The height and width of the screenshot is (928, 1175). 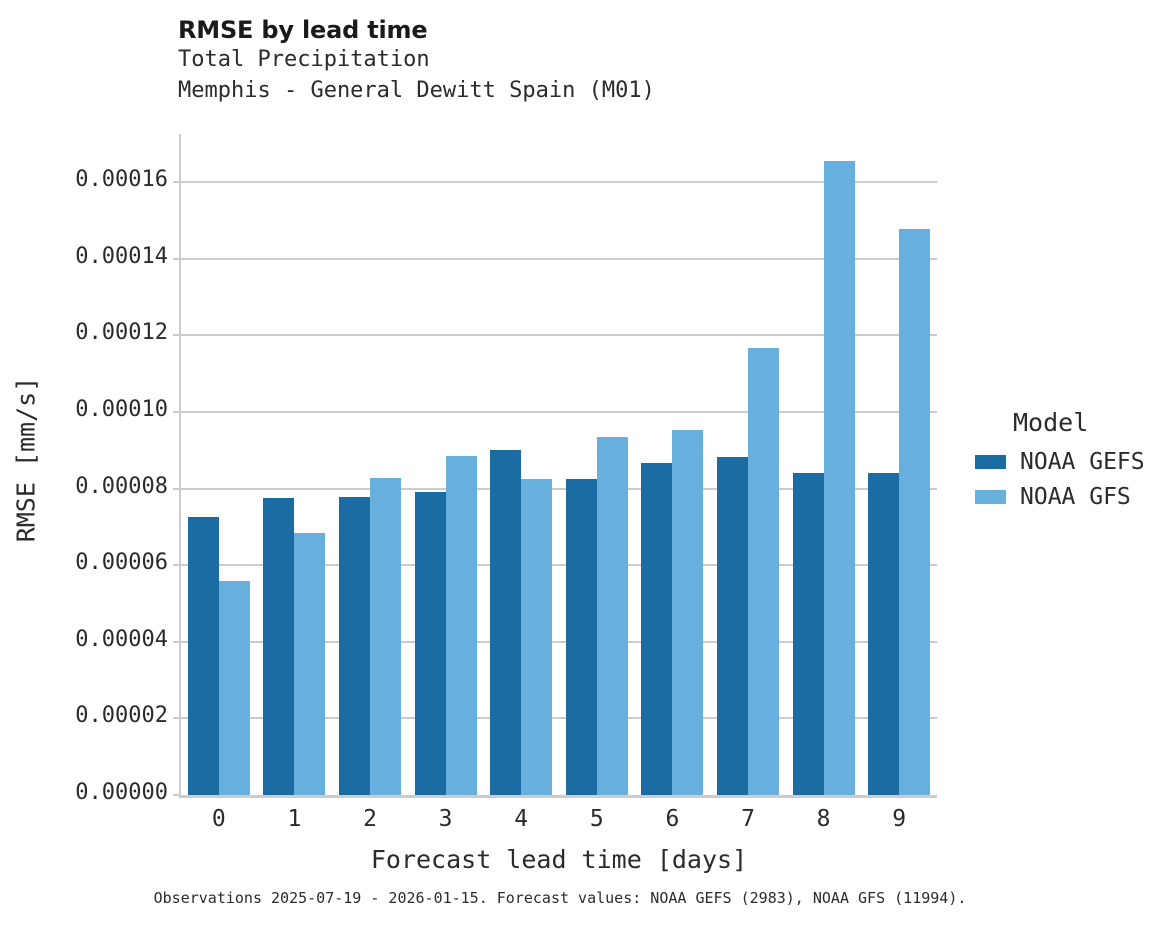 I want to click on x-tick-label: 2, so click(x=370, y=819).